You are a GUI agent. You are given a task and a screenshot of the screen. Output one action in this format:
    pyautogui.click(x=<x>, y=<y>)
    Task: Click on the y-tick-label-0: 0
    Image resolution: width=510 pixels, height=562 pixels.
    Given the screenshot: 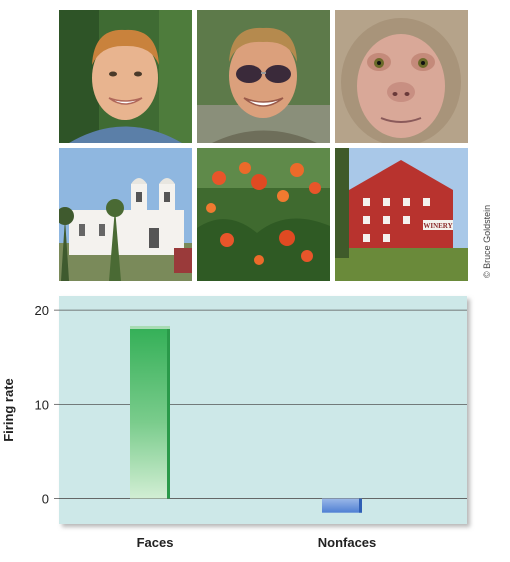 What is the action you would take?
    pyautogui.click(x=45, y=499)
    